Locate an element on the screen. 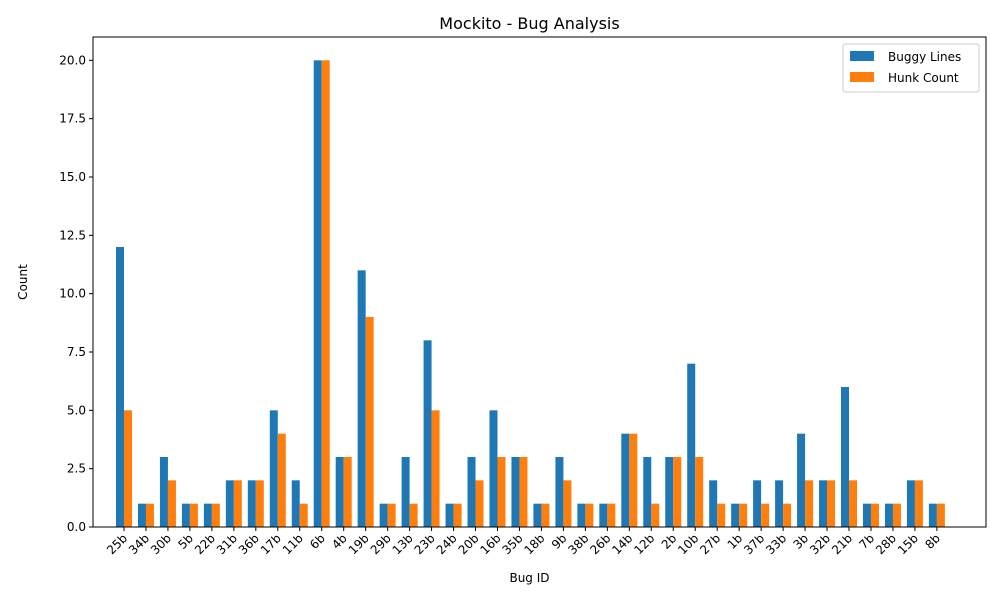 The image size is (1000, 604). bar-hunk-count-9b is located at coordinates (567, 503).